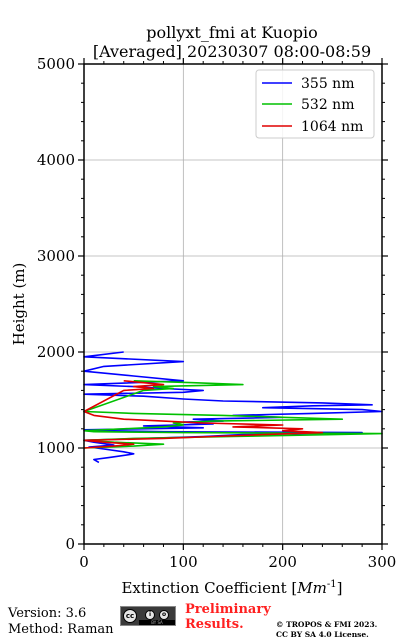 This screenshot has height=640, width=400. I want to click on series-layer, so click(233, 407).